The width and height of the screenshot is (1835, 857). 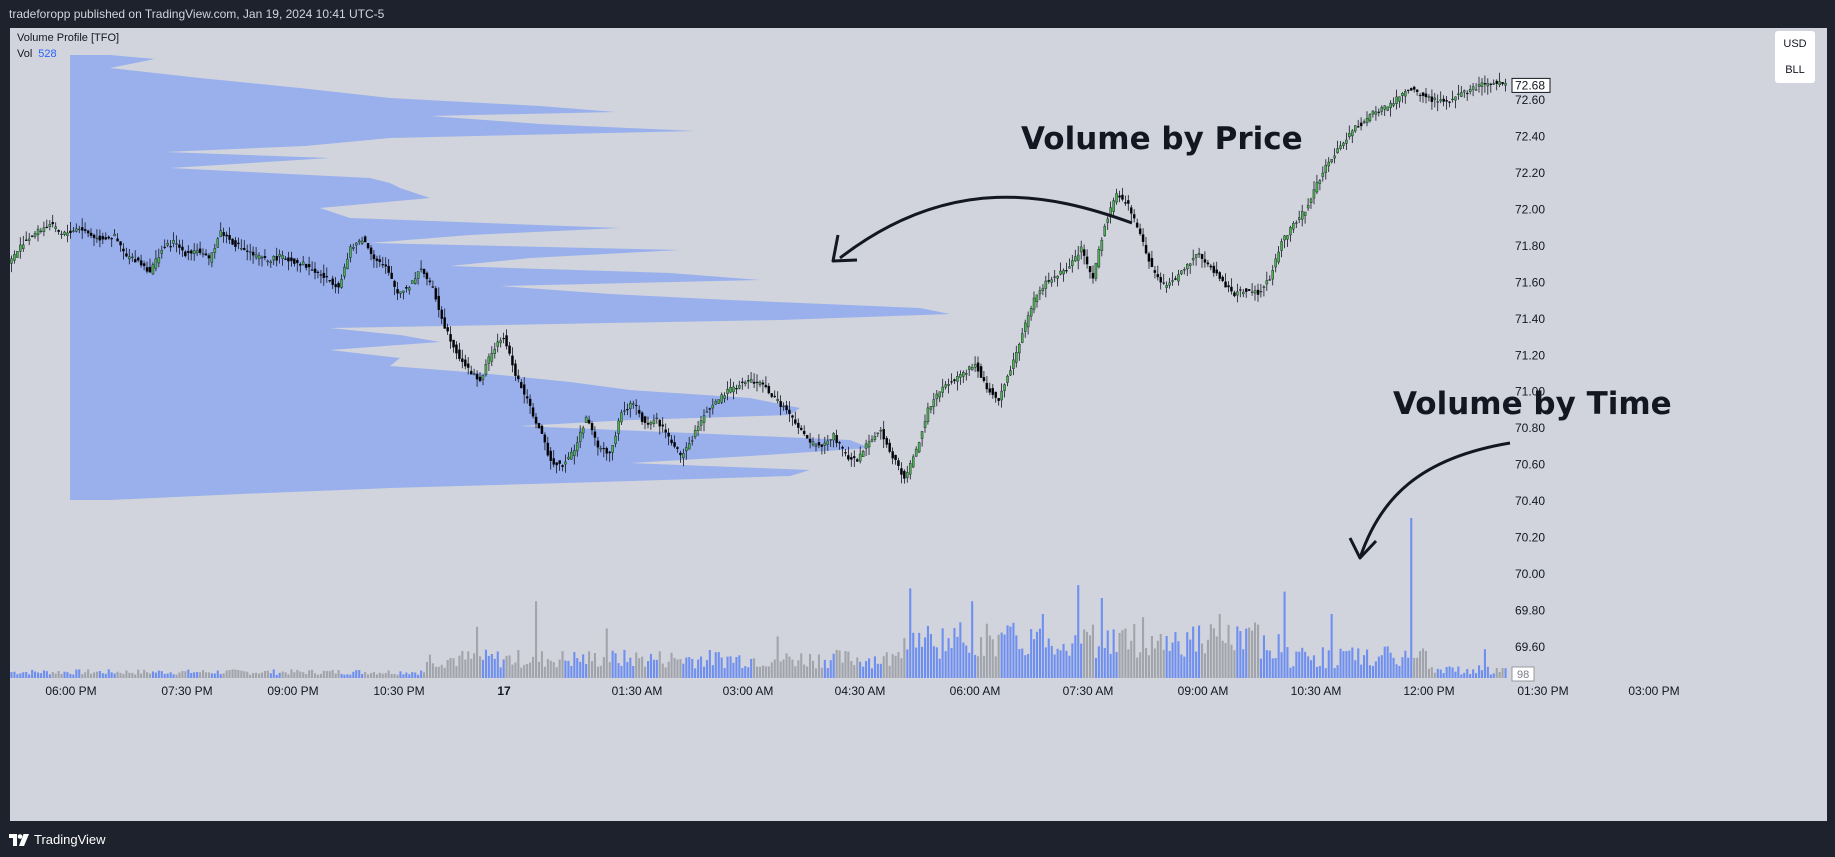 I want to click on currency-unit-box: USD BLL, so click(x=1795, y=57).